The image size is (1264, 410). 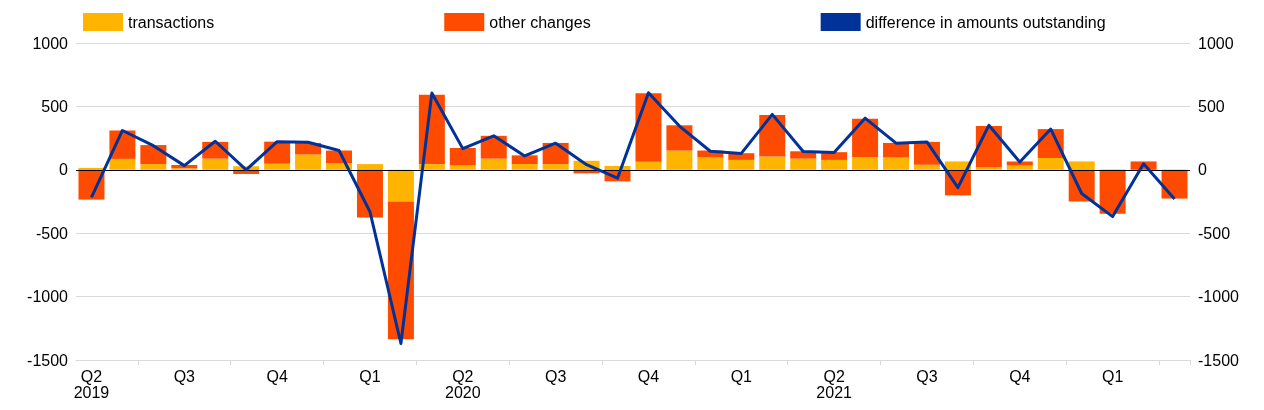 I want to click on legend-label: other changes, so click(x=540, y=22).